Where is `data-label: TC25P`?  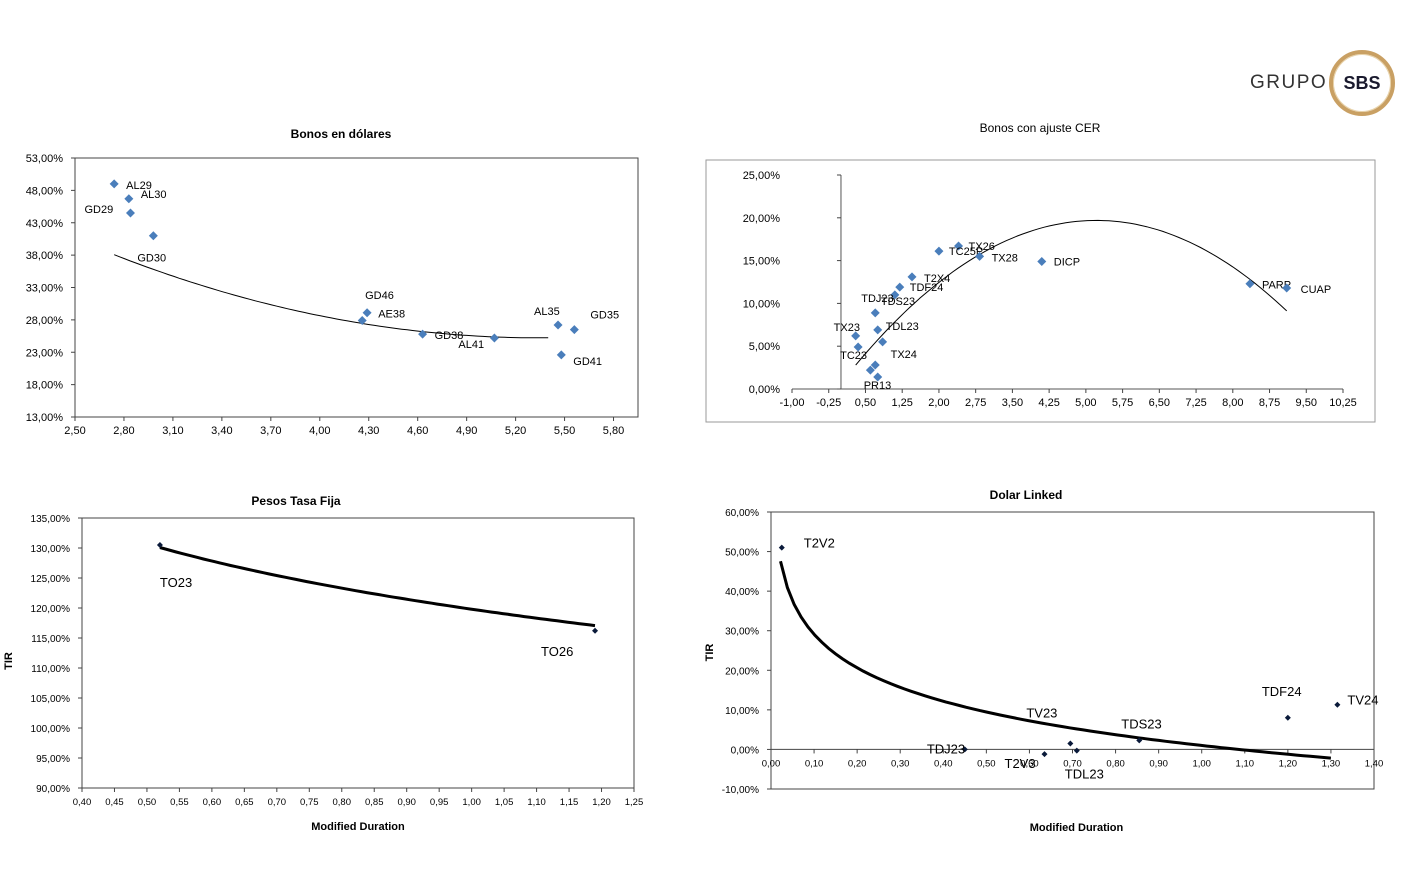 data-label: TC25P is located at coordinates (966, 252).